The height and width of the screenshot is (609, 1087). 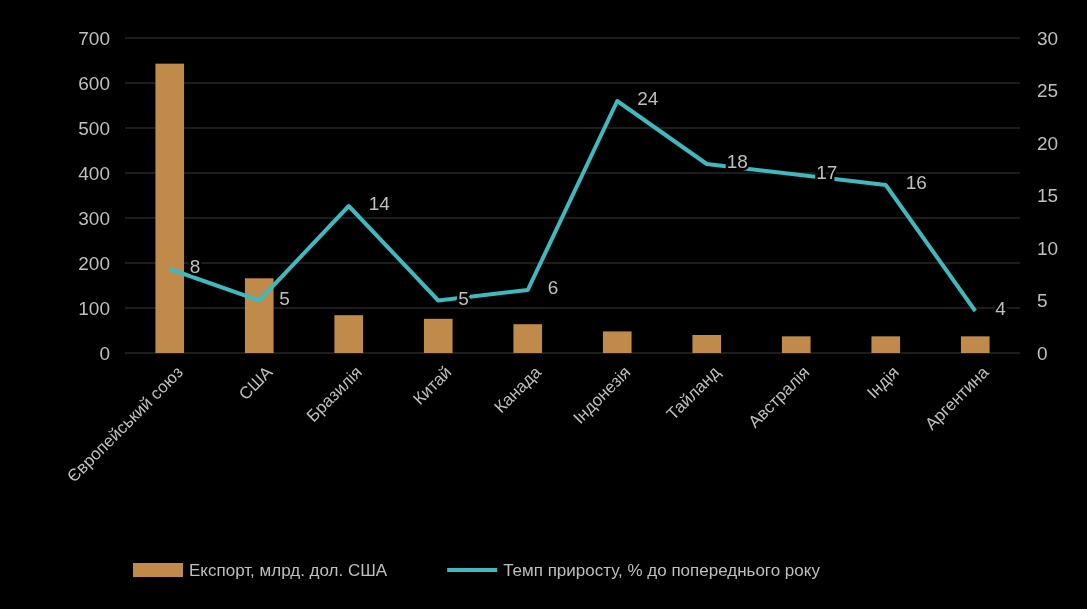 I want to click on data-label: 4, so click(x=1001, y=308).